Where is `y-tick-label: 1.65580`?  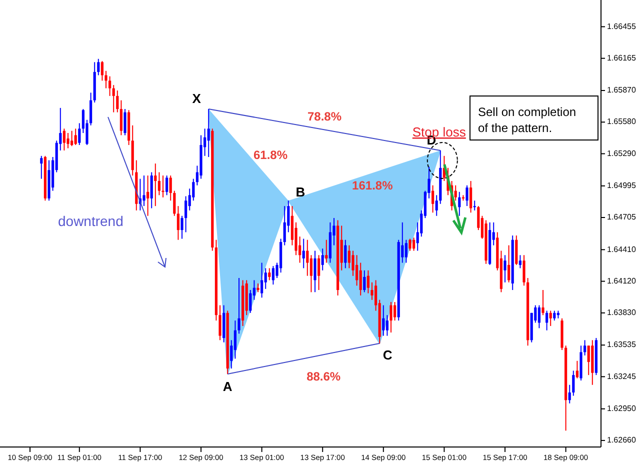 y-tick-label: 1.65580 is located at coordinates (621, 121).